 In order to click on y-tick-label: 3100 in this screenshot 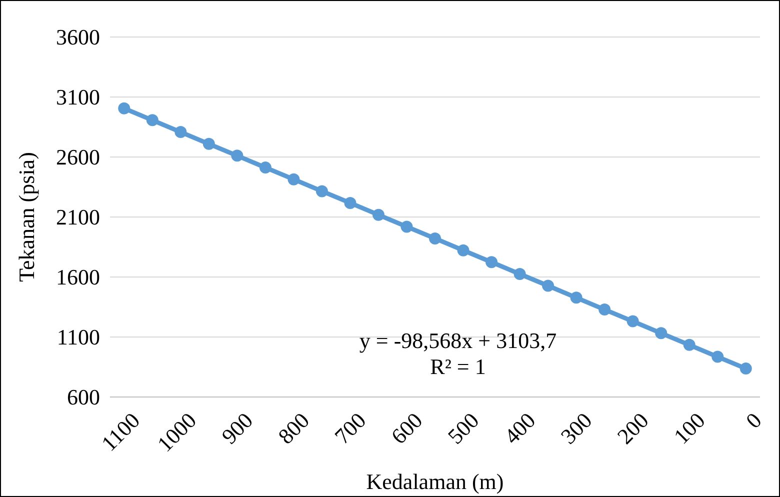, I will do `click(78, 97)`.